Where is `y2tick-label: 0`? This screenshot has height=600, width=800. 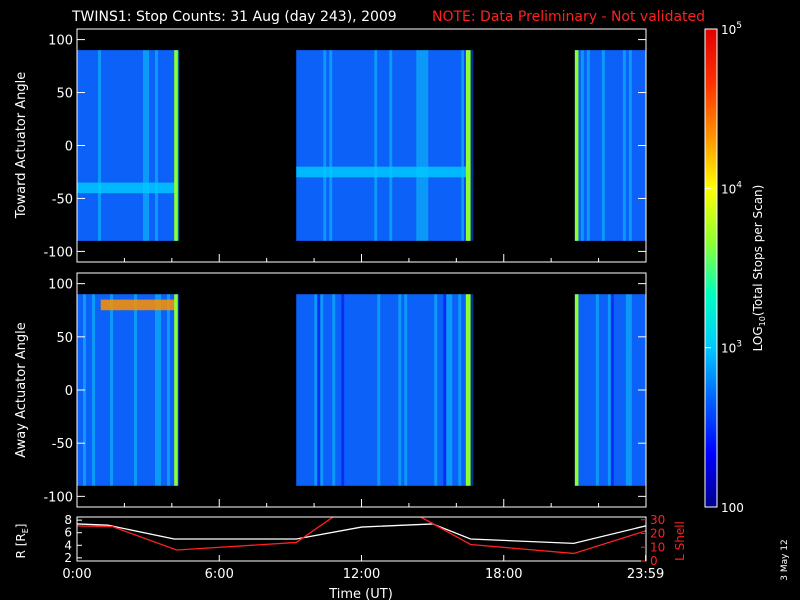
y2tick-label: 0 is located at coordinates (654, 561).